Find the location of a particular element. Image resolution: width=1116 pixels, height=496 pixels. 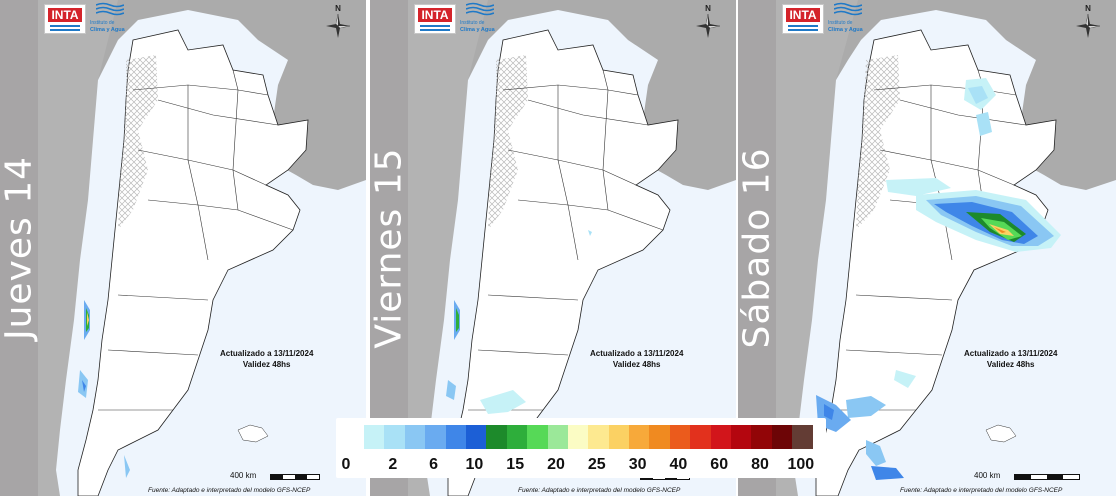

legend-tick-label: 15 is located at coordinates (515, 464).